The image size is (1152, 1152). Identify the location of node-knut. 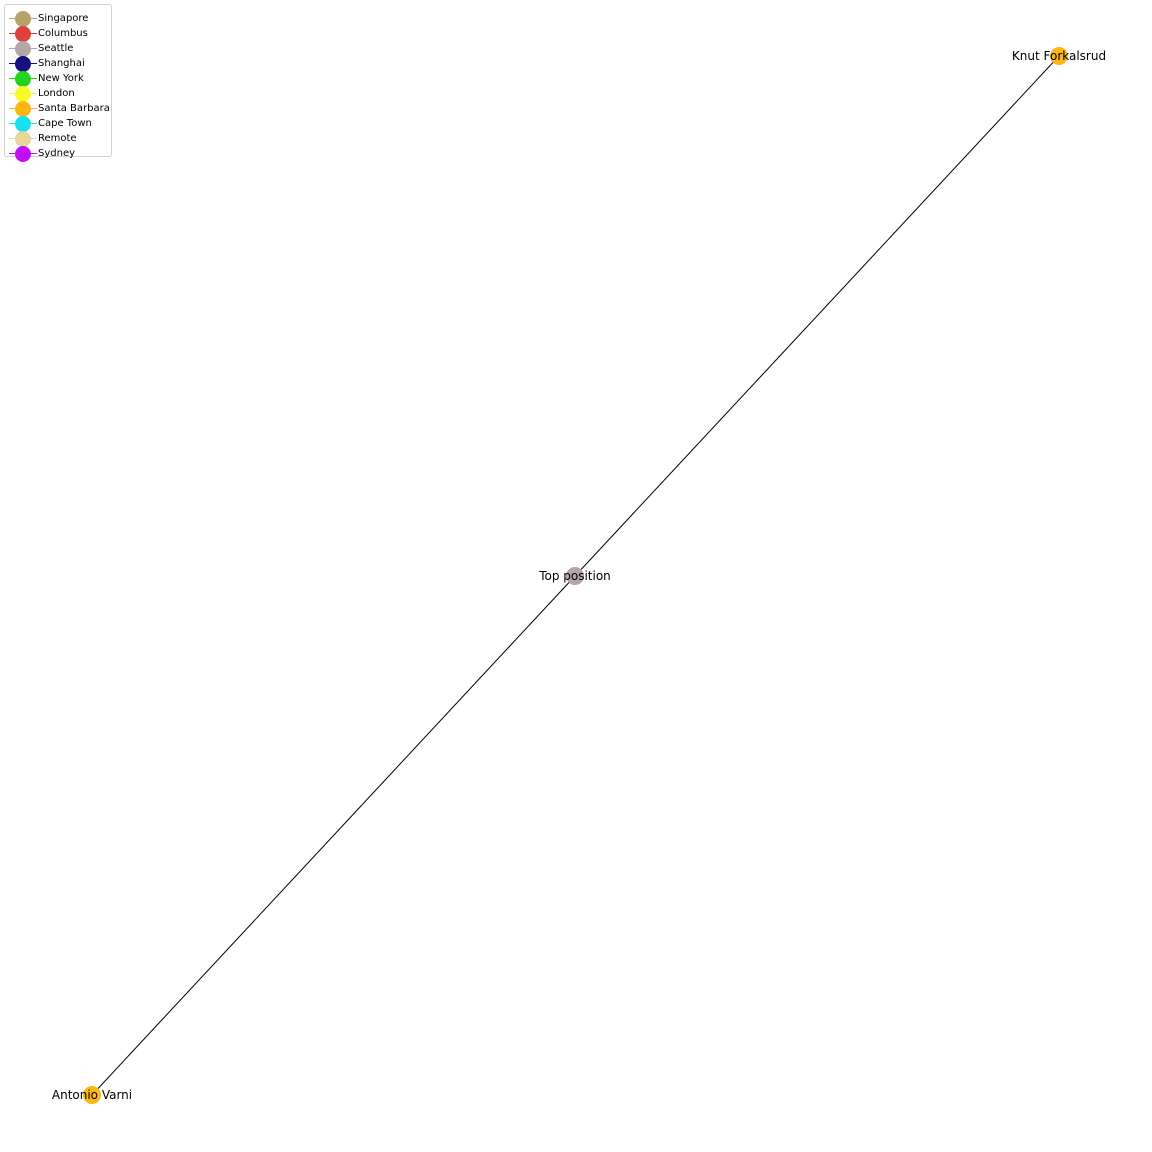
(1059, 56).